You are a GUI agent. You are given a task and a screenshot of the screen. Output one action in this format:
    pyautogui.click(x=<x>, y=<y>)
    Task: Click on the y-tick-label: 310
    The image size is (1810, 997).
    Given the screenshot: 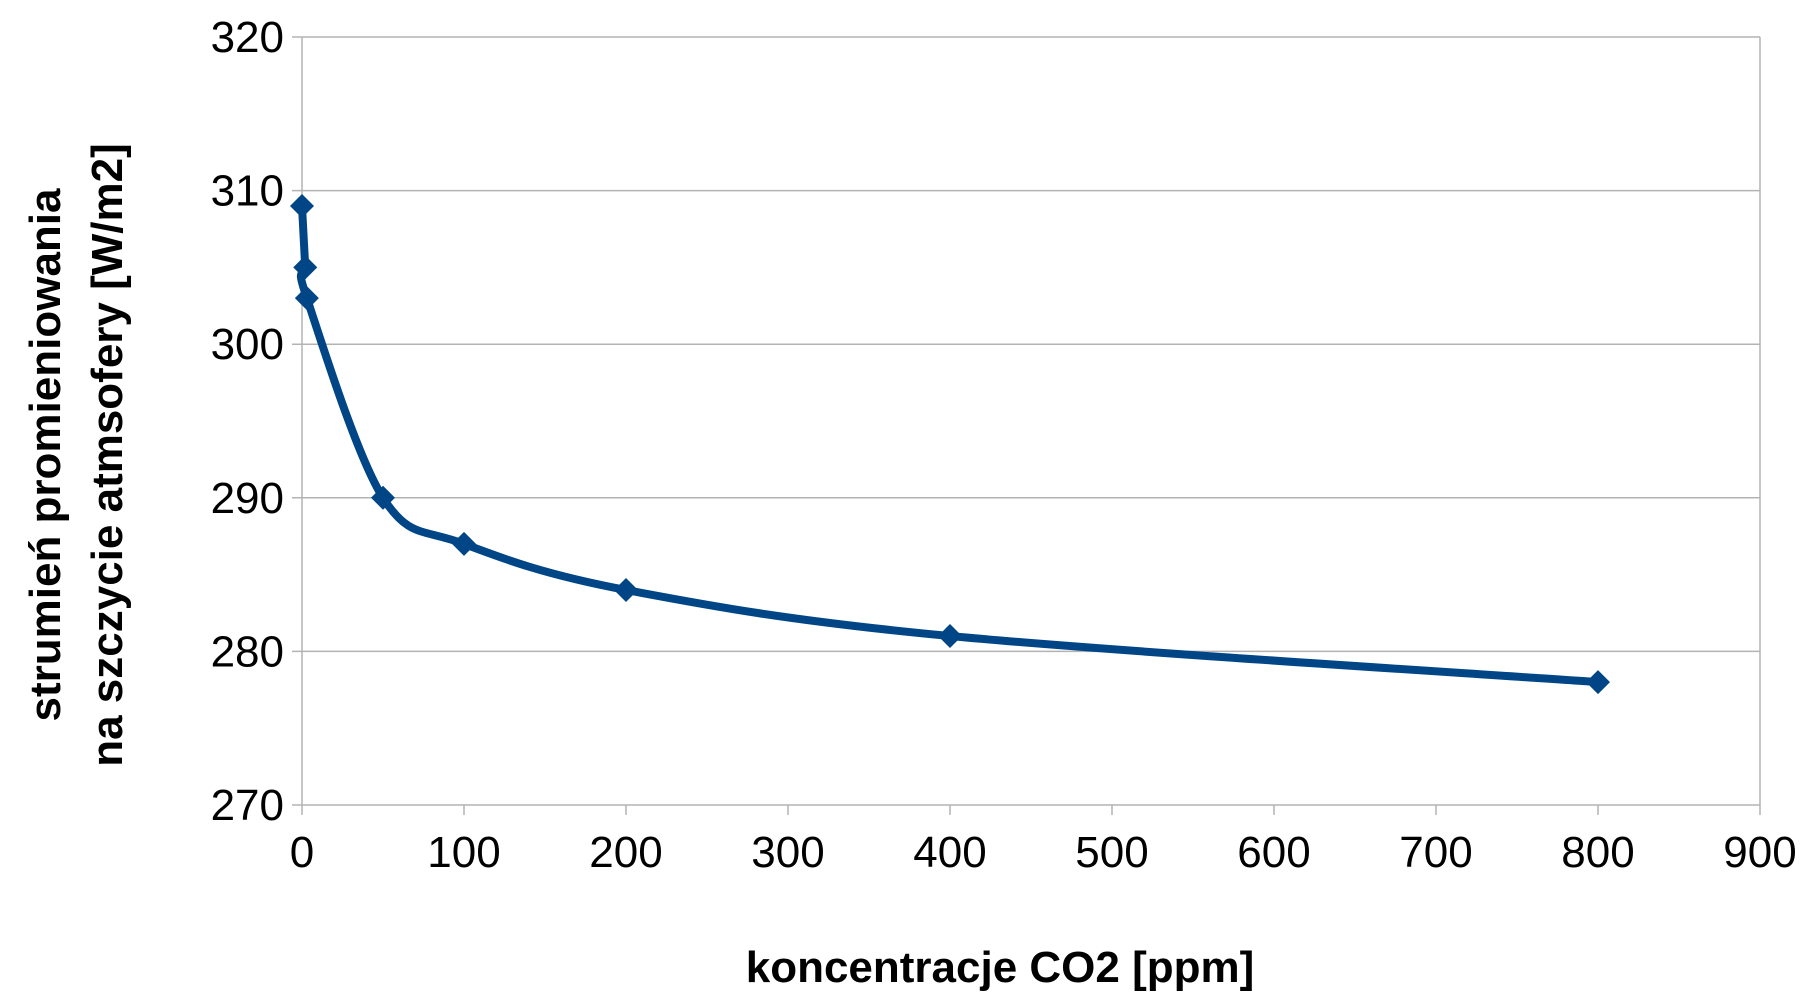 What is the action you would take?
    pyautogui.click(x=247, y=191)
    